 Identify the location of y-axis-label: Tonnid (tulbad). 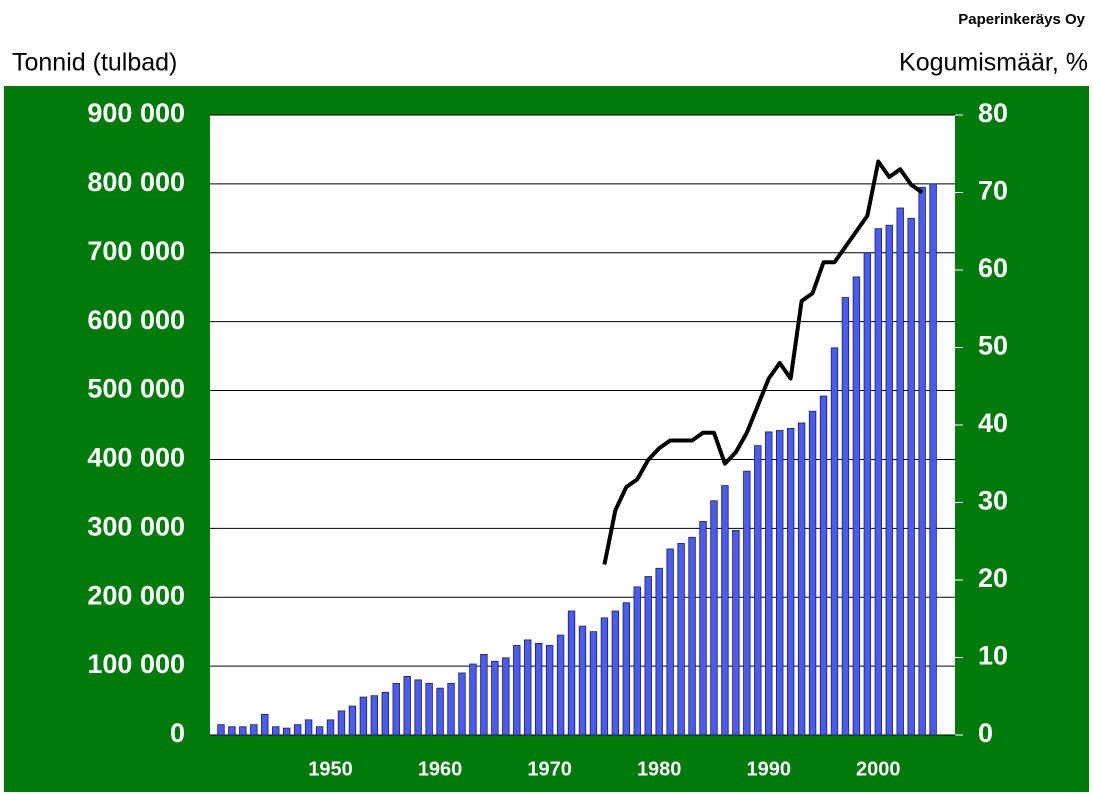
(94, 63).